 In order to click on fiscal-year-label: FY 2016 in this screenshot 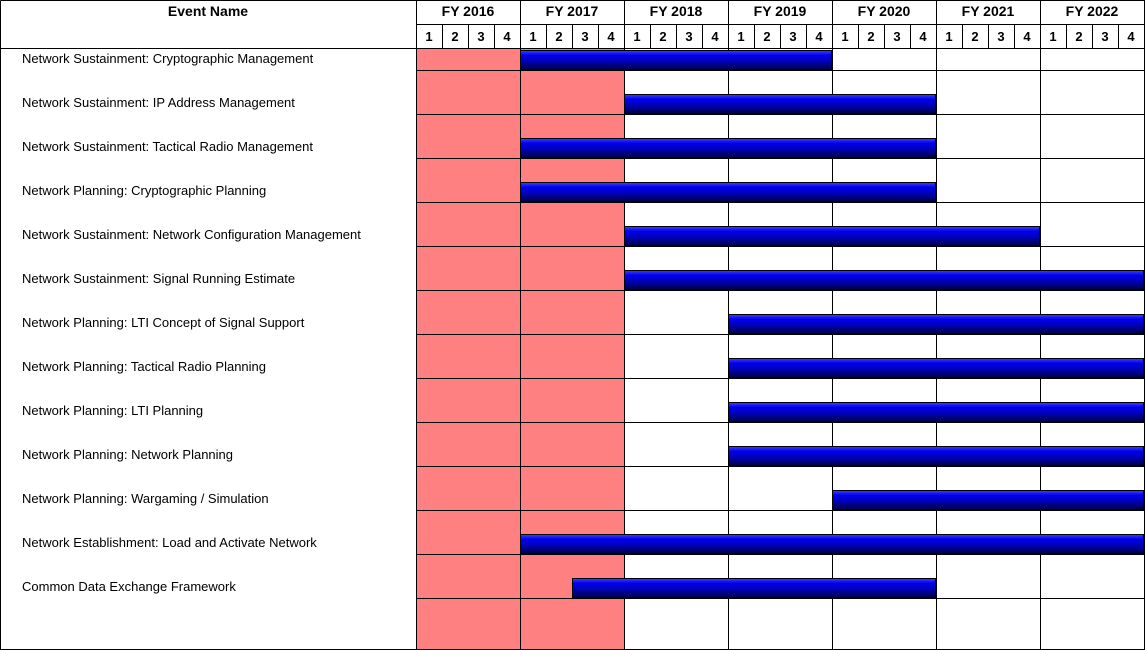, I will do `click(468, 11)`.